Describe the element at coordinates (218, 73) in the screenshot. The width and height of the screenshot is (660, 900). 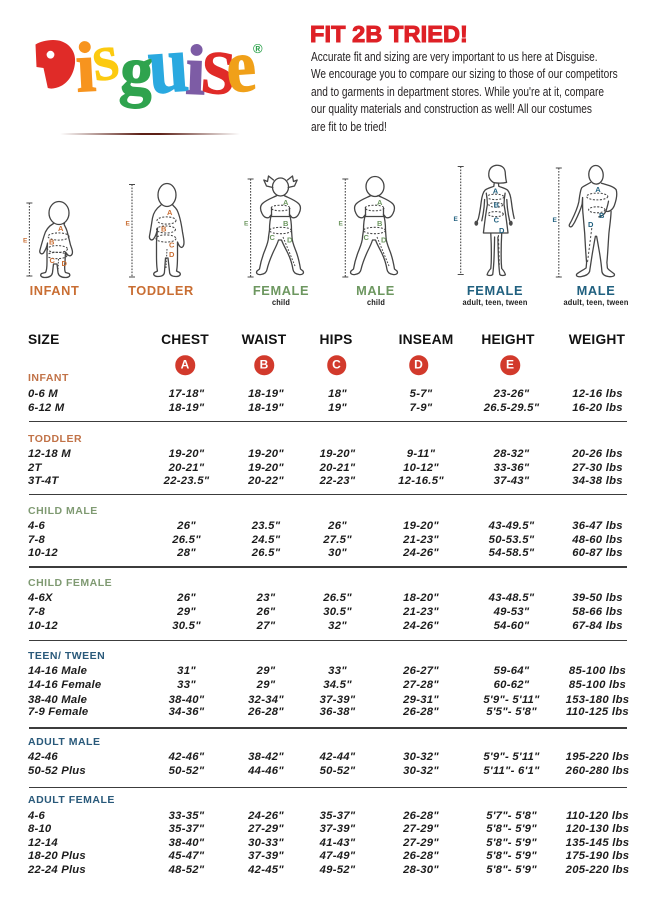
I see `svg-text: S` at that location.